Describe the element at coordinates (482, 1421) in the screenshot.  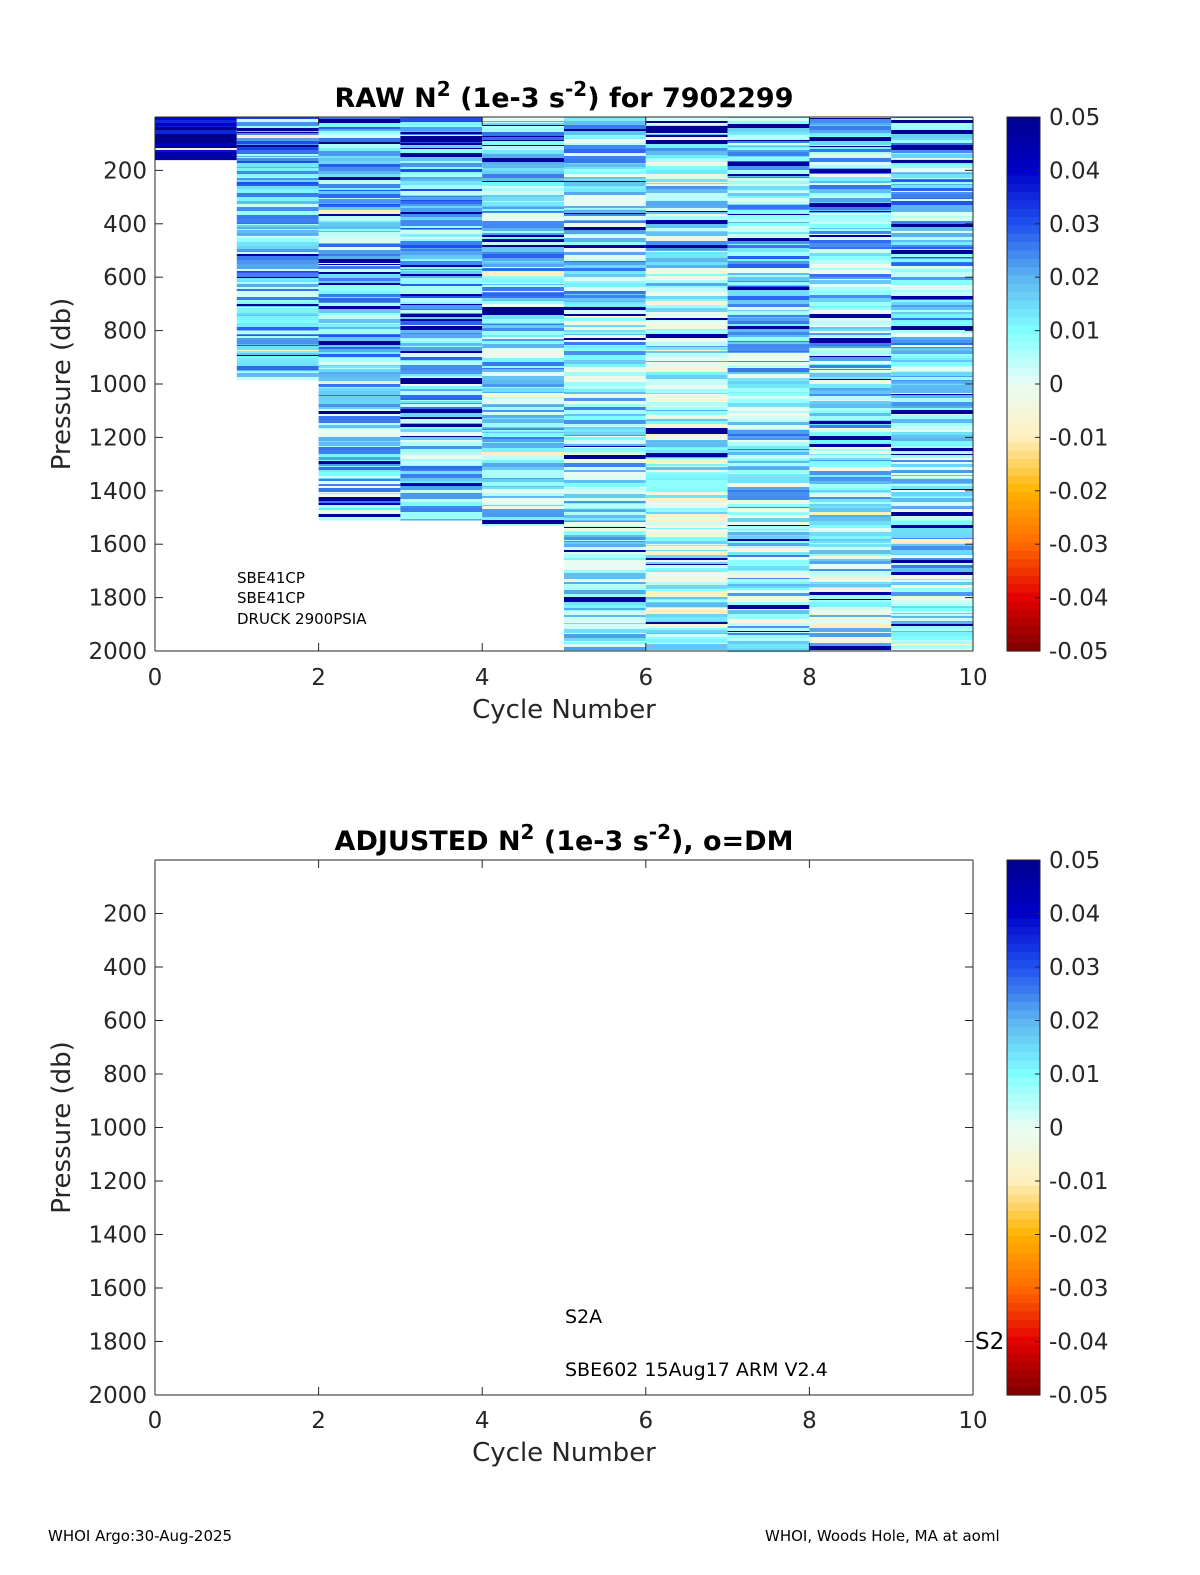
I see `x-tick-label: 4` at that location.